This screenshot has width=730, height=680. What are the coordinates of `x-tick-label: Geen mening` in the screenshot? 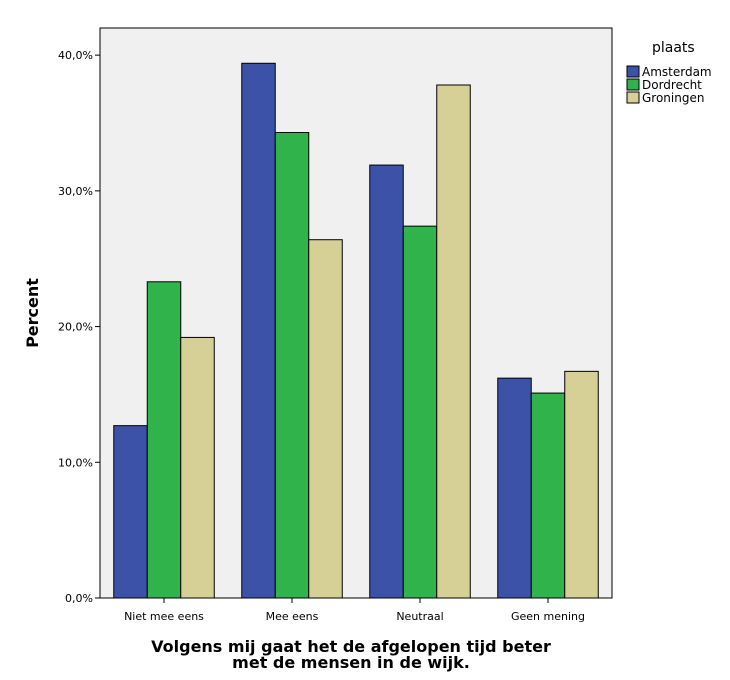 It's located at (548, 616).